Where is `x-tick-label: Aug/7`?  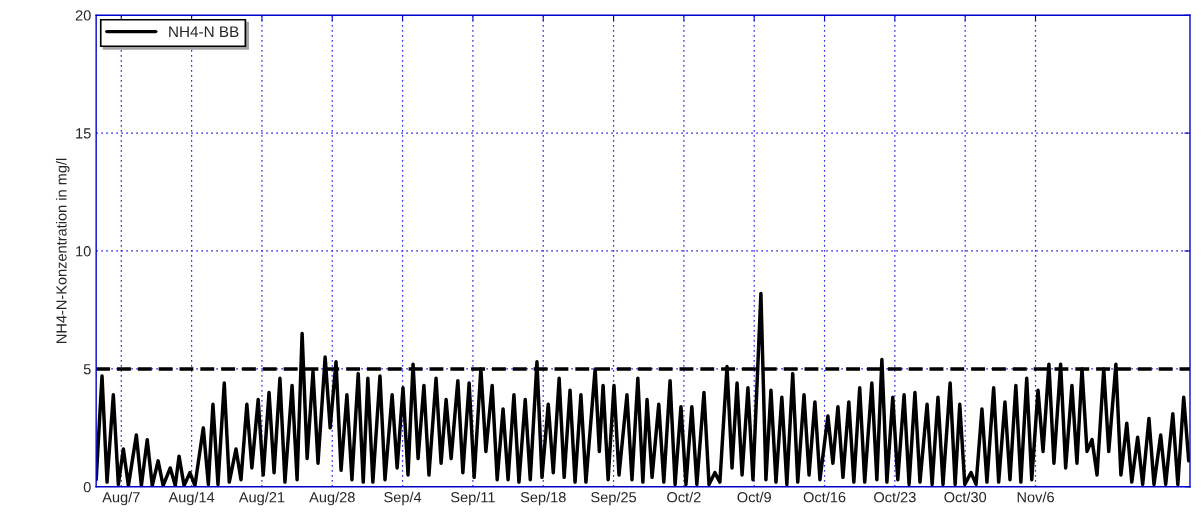
x-tick-label: Aug/7 is located at coordinates (121, 498).